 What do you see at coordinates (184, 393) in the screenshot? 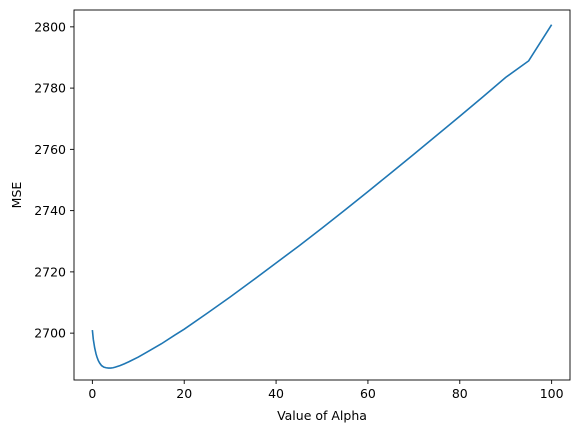
I see `x-tick-label: 20` at bounding box center [184, 393].